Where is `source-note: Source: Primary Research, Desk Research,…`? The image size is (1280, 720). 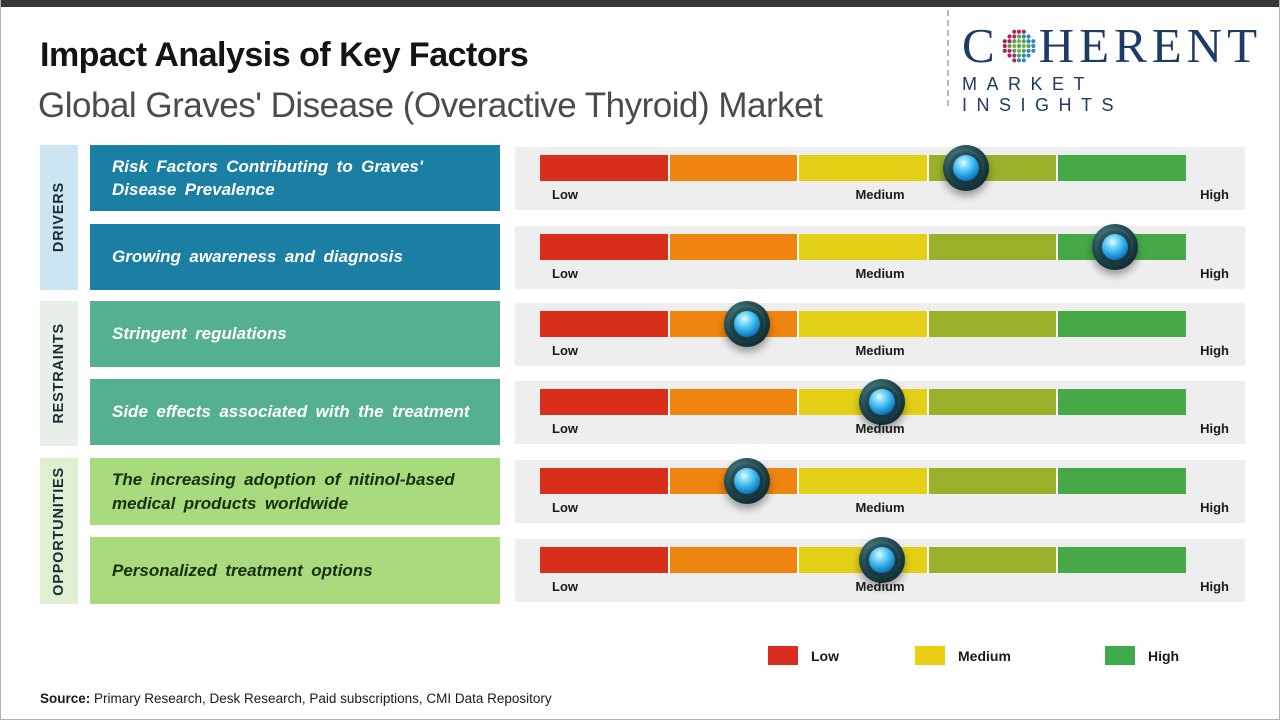
source-note: Source: Primary Research, Desk Research,… is located at coordinates (296, 698).